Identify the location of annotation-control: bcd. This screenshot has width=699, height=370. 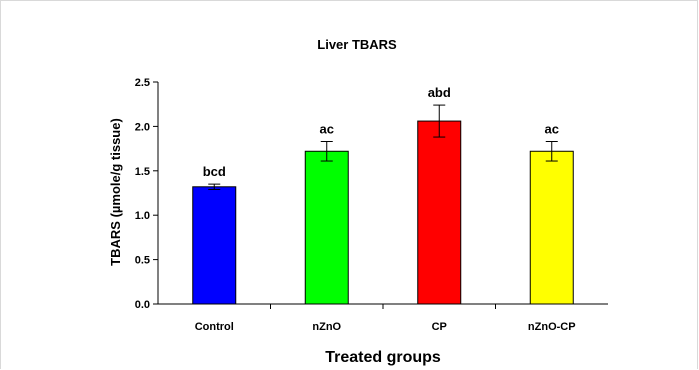
(214, 171).